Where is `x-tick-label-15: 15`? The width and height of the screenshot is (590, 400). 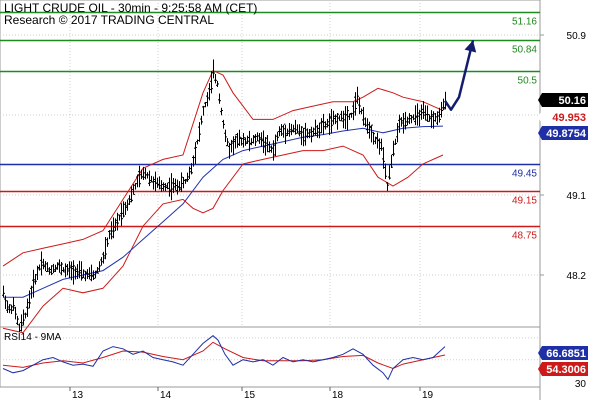
x-tick-label-15: 15 is located at coordinates (250, 395).